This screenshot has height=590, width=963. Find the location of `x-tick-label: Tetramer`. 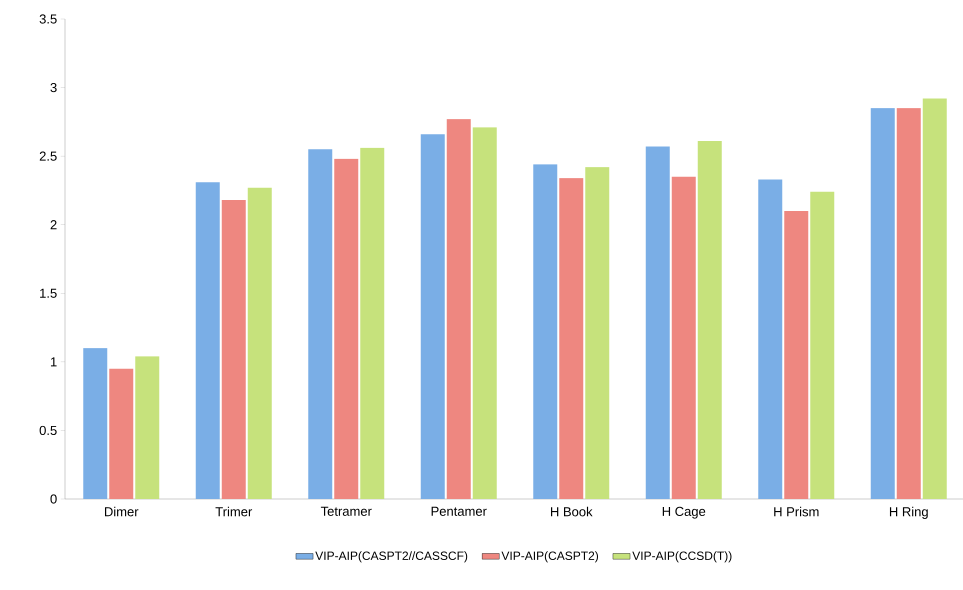

x-tick-label: Tetramer is located at coordinates (346, 511).